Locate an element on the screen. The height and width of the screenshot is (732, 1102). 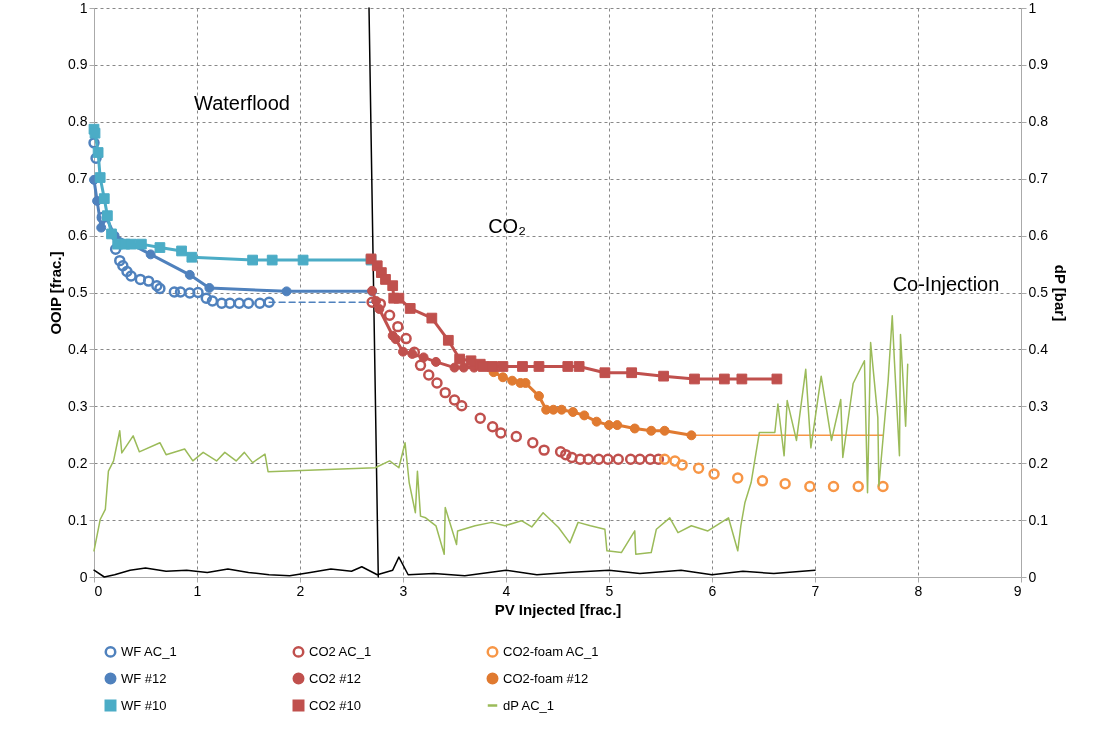
y2-tick-label: 0.6 is located at coordinates (1038, 235).